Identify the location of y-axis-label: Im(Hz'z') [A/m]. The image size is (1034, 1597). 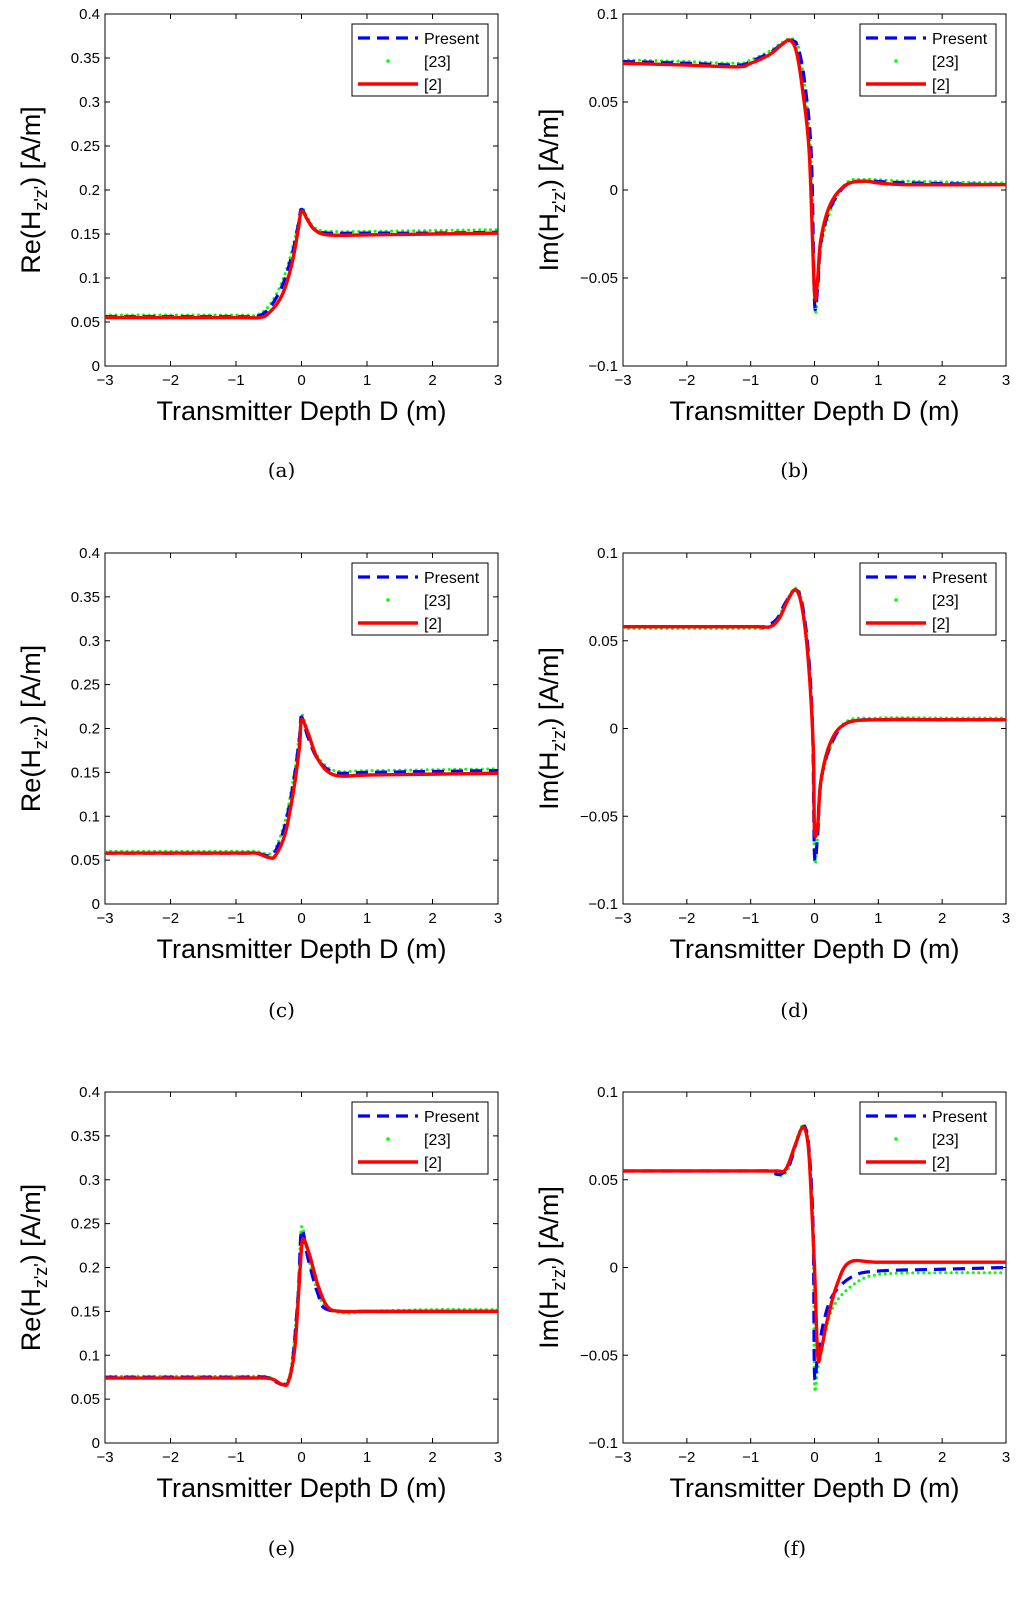
(551, 1267).